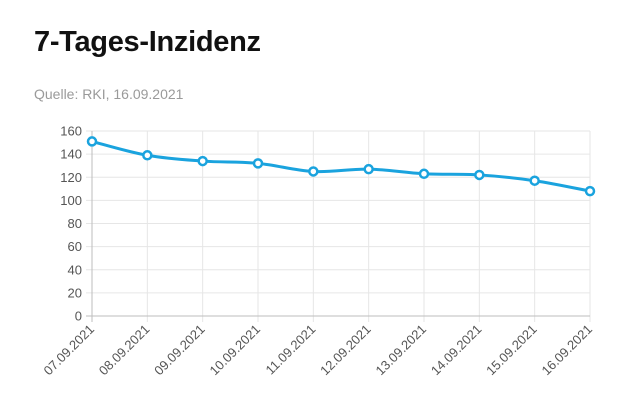  What do you see at coordinates (400, 350) in the screenshot?
I see `x-tick-label: 13.09.2021` at bounding box center [400, 350].